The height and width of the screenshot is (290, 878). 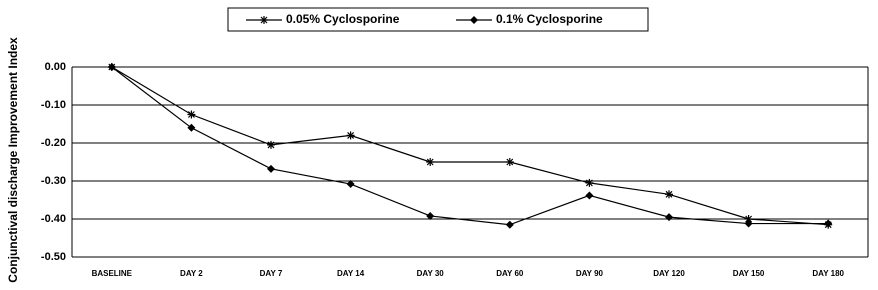 I want to click on y-tick-label: -0.20, so click(x=53, y=143).